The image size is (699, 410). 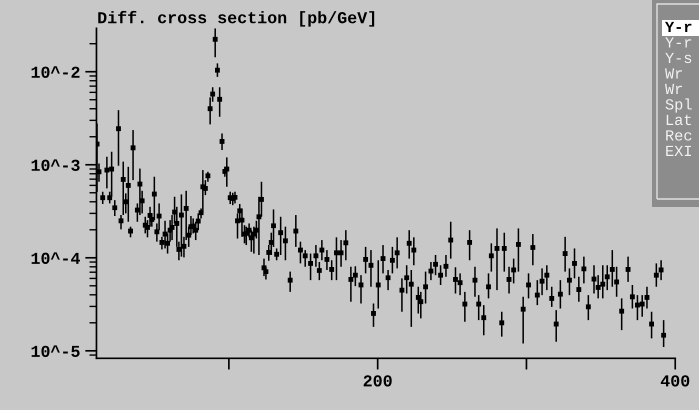 I want to click on y-tick-label: 10^-5, so click(x=56, y=351).